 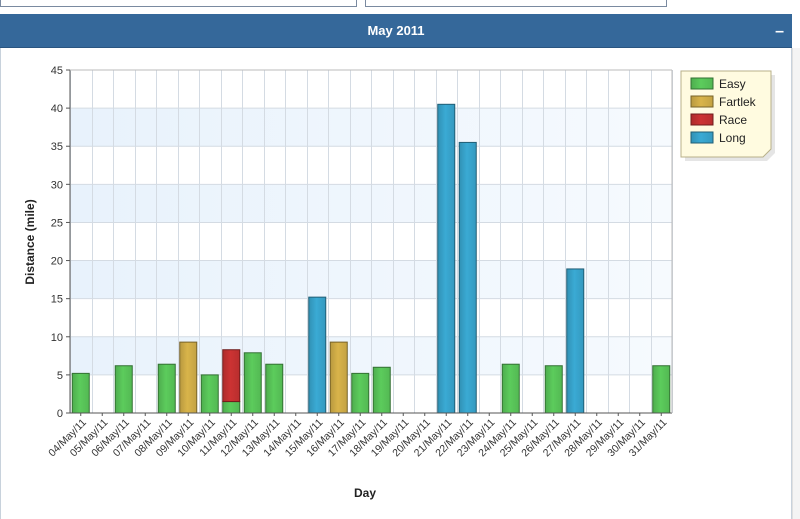 I want to click on panel-header: May 2011 –, so click(x=396, y=31).